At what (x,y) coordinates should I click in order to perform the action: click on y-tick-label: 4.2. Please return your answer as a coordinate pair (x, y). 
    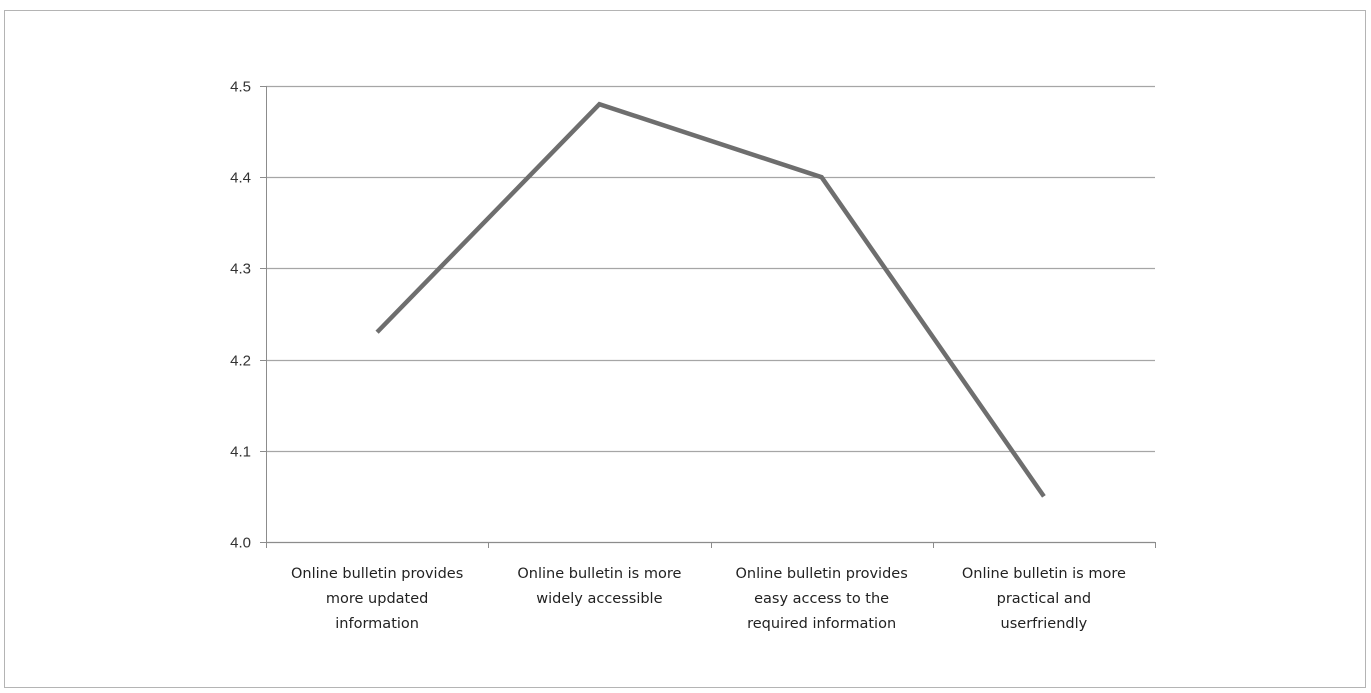
    Looking at the image, I should click on (240, 361).